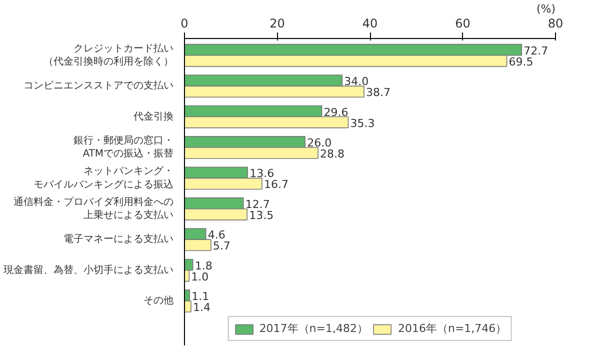 The width and height of the screenshot is (600, 350). I want to click on data-label: 16.7, so click(276, 185).